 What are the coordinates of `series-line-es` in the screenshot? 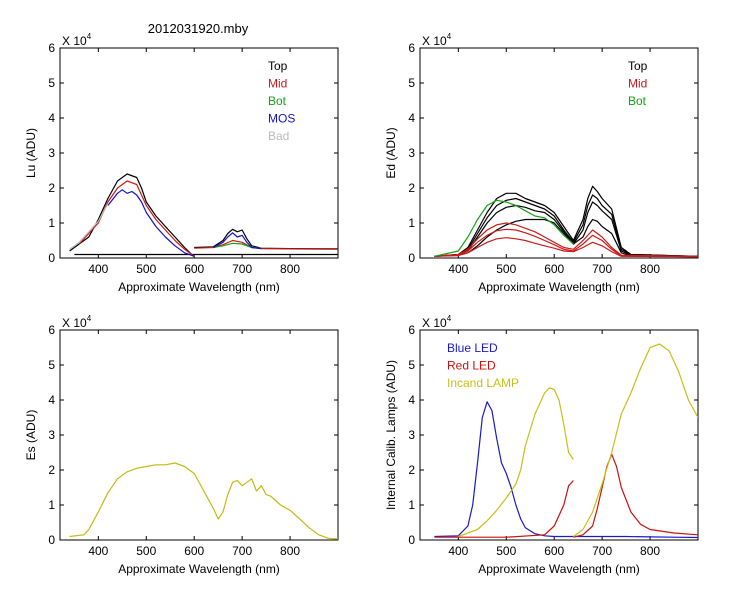 It's located at (203, 501).